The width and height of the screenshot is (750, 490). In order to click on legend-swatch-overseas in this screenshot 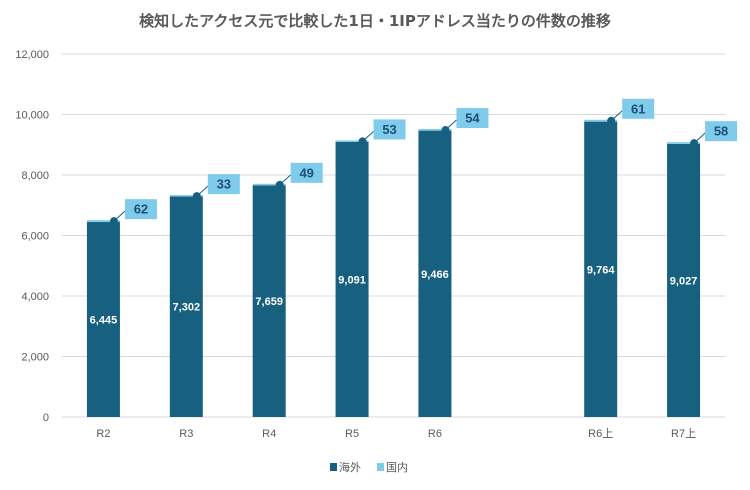, I will do `click(333, 467)`.